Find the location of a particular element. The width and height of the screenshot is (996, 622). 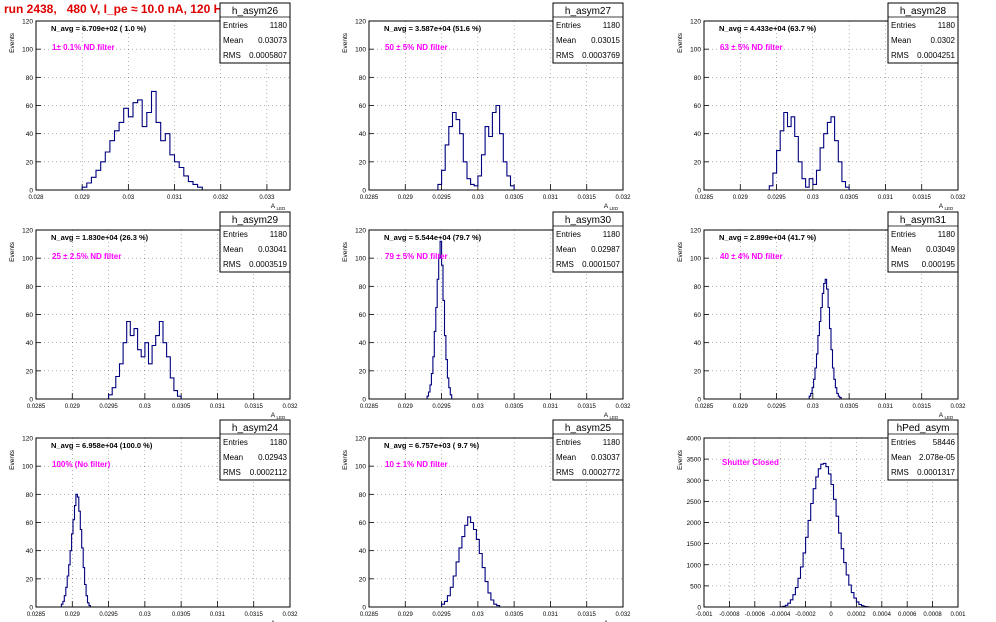

stats-value: 0.0001317 is located at coordinates (936, 472).